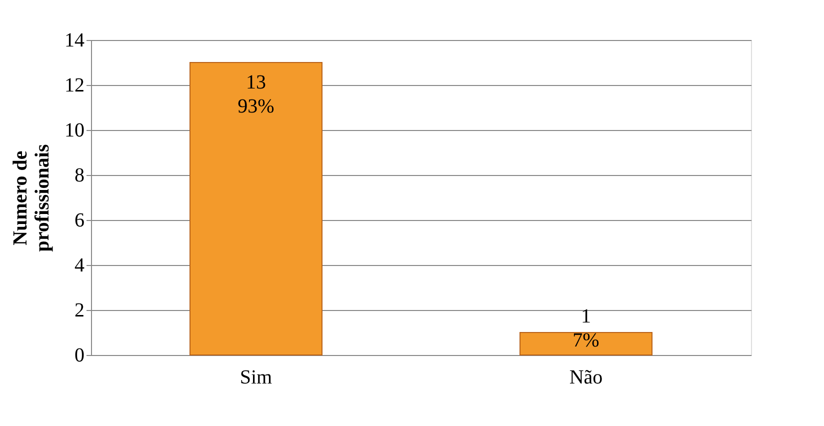 The width and height of the screenshot is (824, 426). Describe the element at coordinates (586, 377) in the screenshot. I see `x-tick-label: Não` at that location.